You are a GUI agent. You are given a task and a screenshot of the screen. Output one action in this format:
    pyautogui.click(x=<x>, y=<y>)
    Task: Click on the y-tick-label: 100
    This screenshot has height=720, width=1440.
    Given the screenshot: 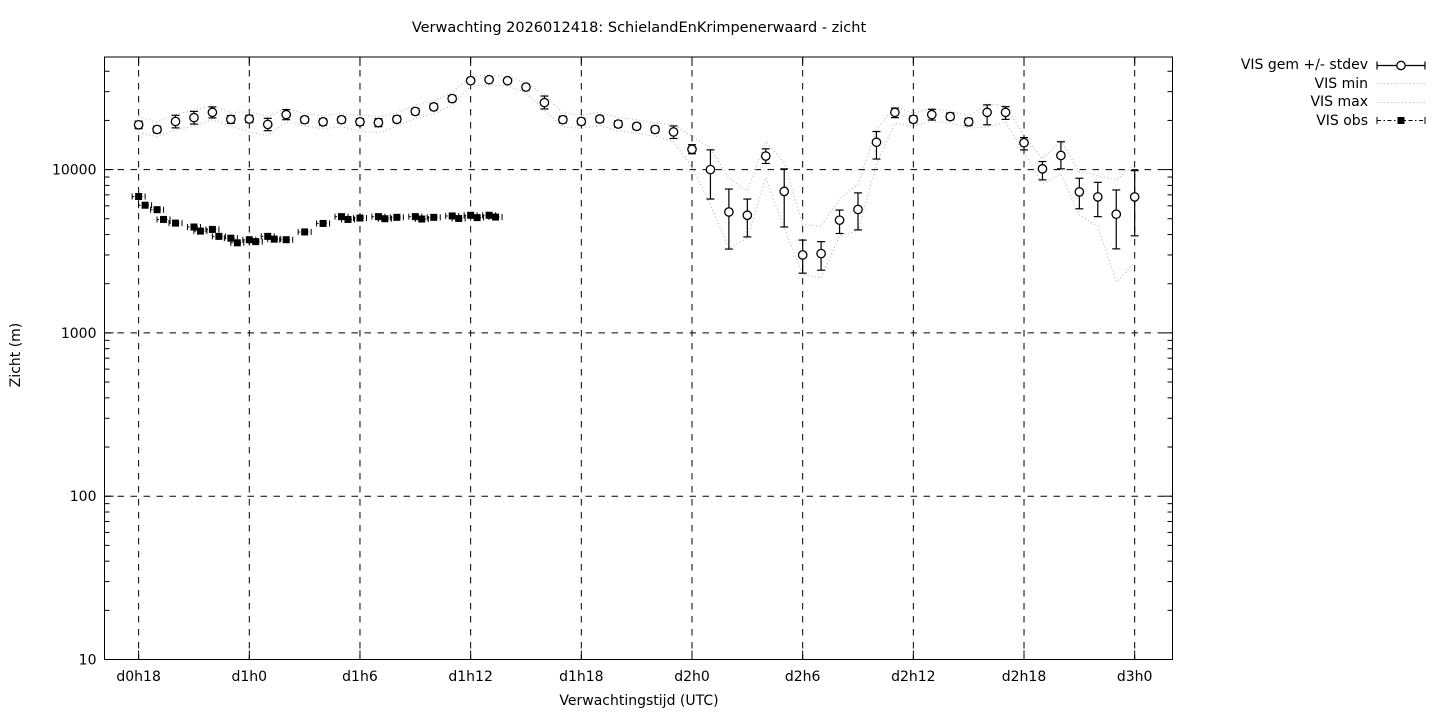 What is the action you would take?
    pyautogui.click(x=83, y=497)
    